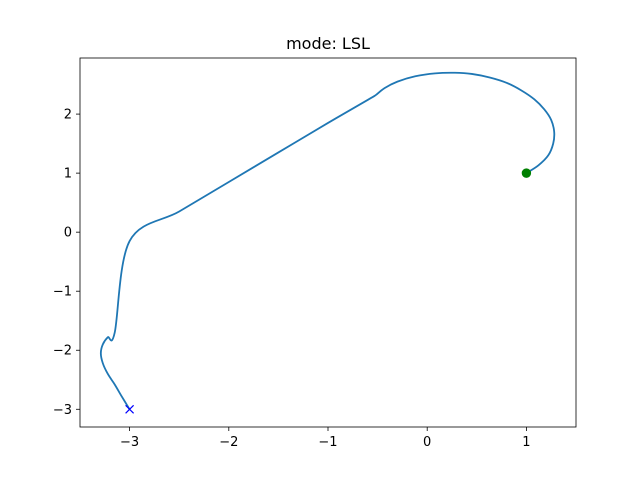  Describe the element at coordinates (68, 233) in the screenshot. I see `y-tick-label: 0` at that location.